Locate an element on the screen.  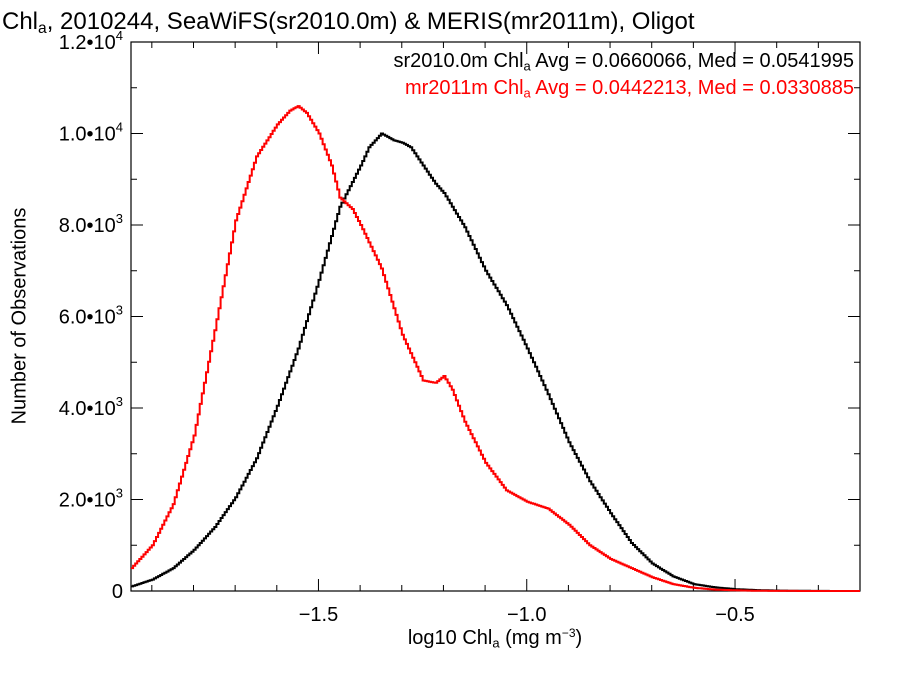
y-tick-label: 4.0•103 is located at coordinates (91, 407).